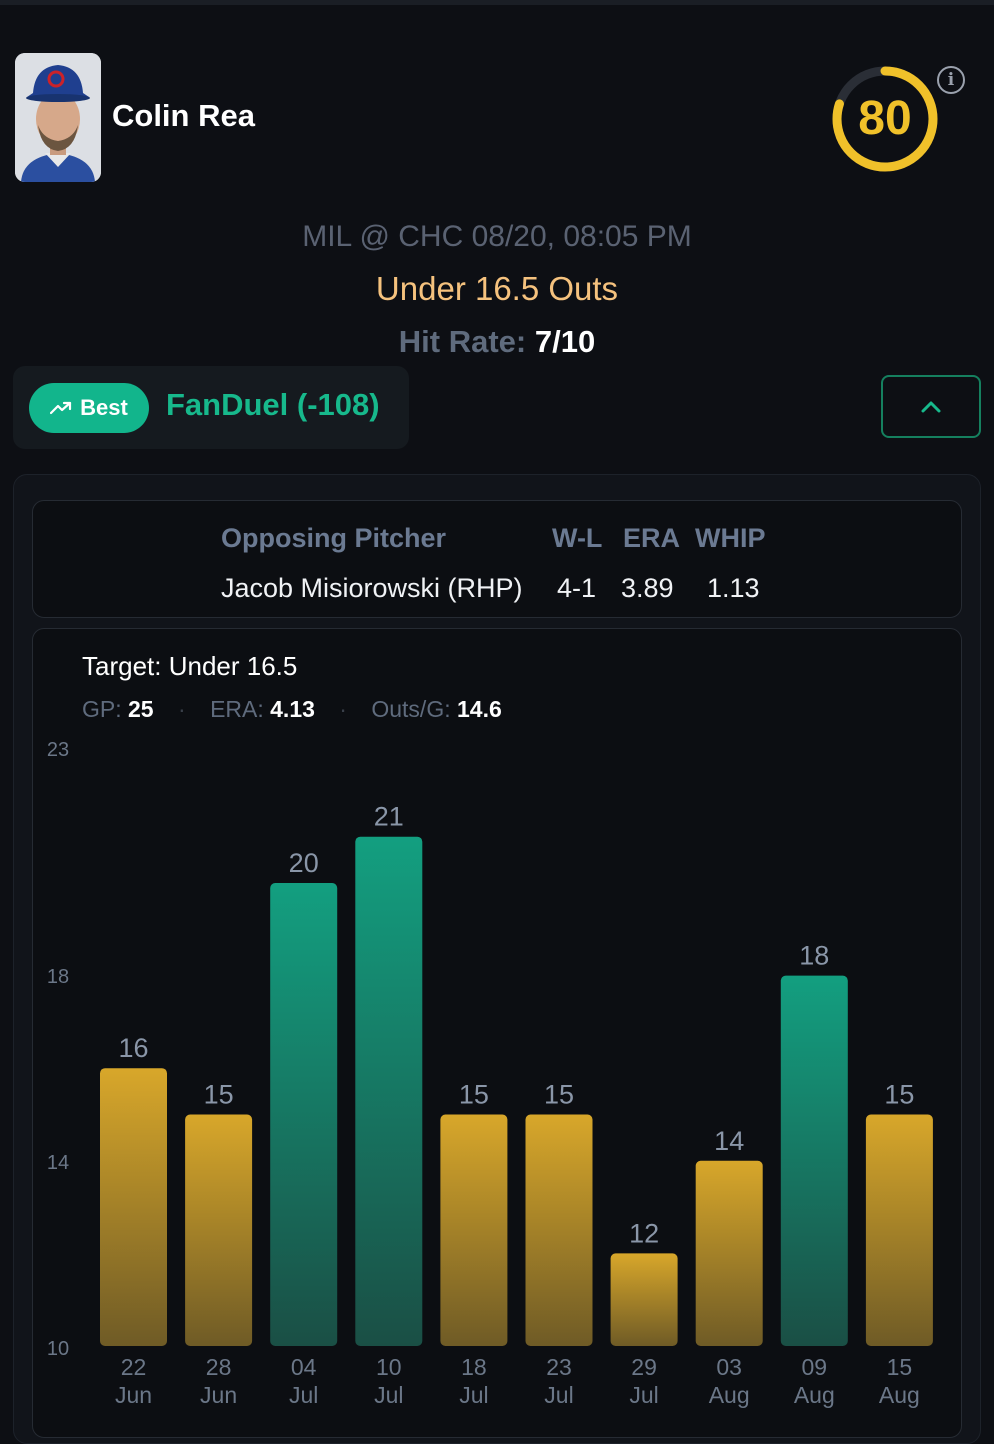  Describe the element at coordinates (565, 341) in the screenshot. I see `hit-rate-value: 7/10` at that location.